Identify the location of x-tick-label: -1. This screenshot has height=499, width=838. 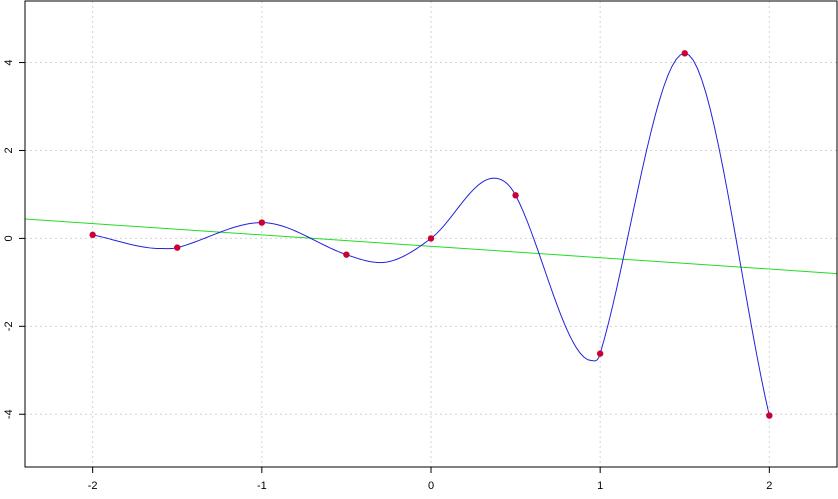
(262, 486).